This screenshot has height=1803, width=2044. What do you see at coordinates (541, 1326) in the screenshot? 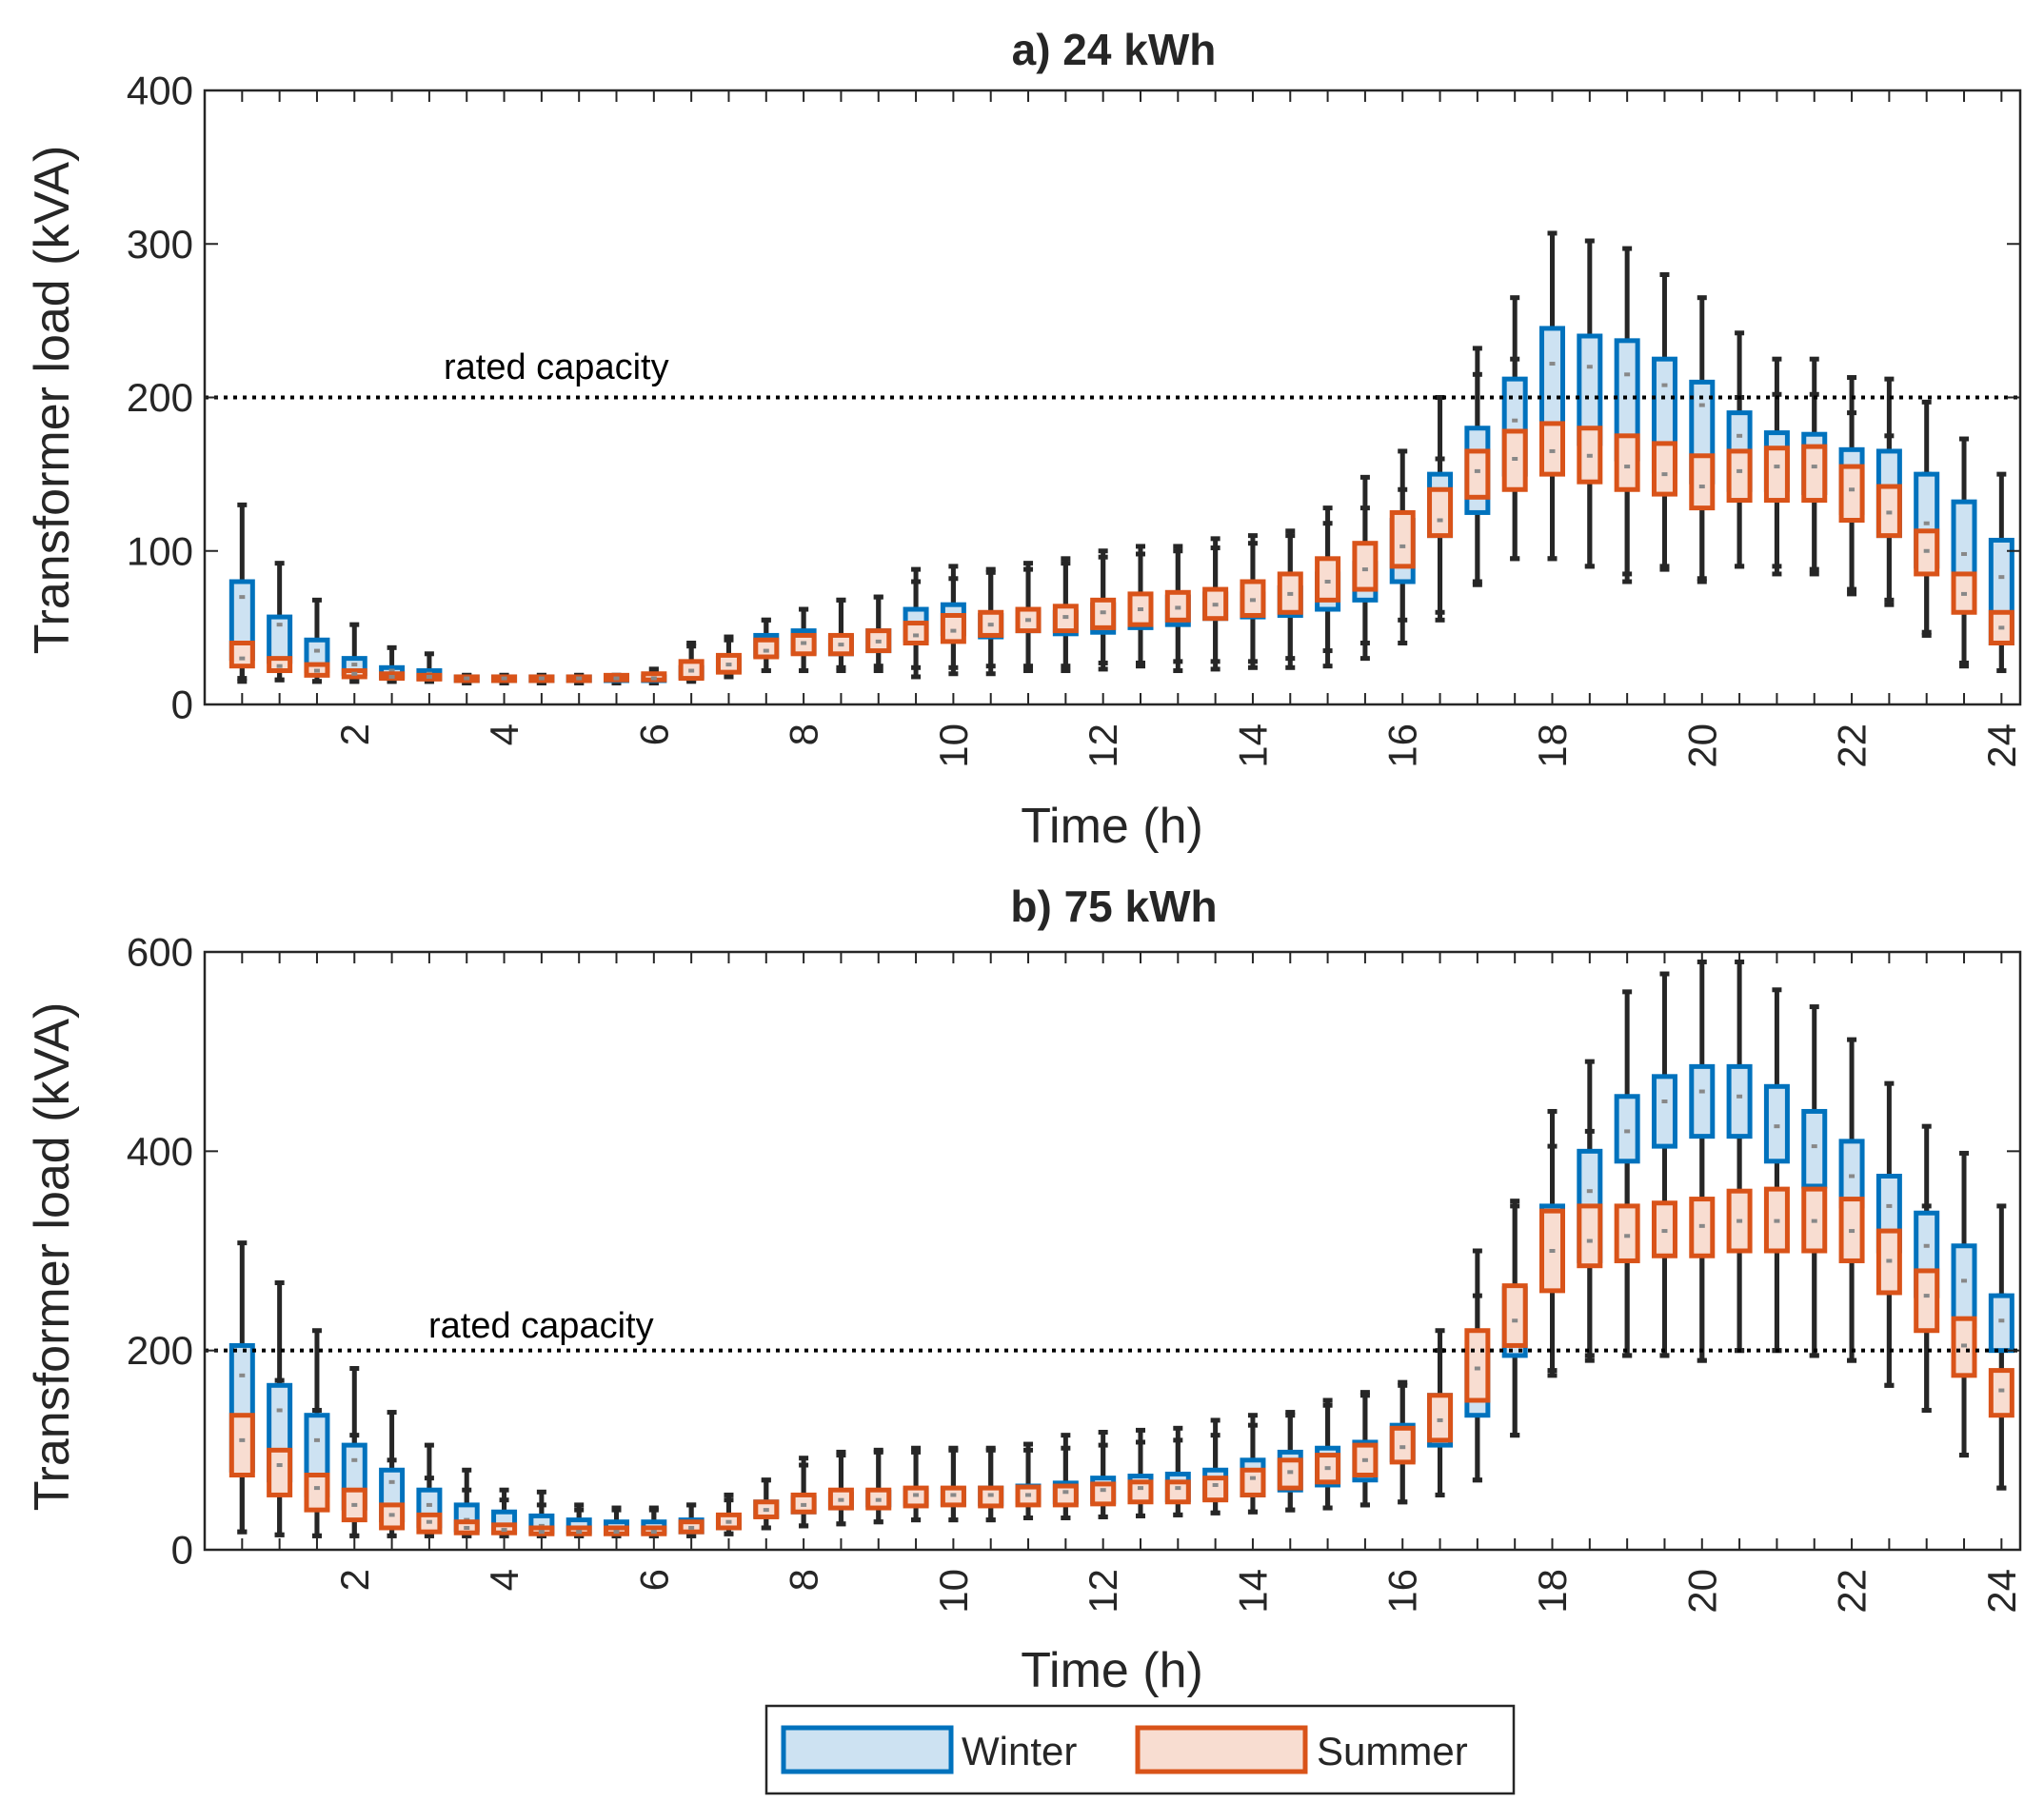
I see `panel-b-rated-capacity-label: rated capacity` at bounding box center [541, 1326].